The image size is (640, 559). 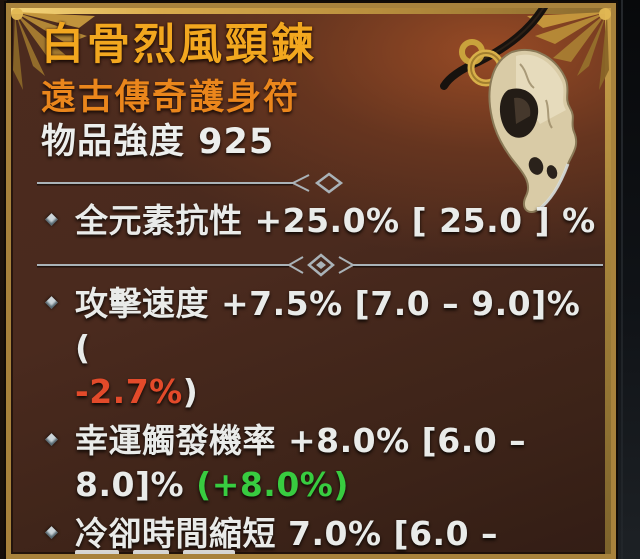 What do you see at coordinates (158, 142) in the screenshot?
I see `item-power-level: 物品強度 925` at bounding box center [158, 142].